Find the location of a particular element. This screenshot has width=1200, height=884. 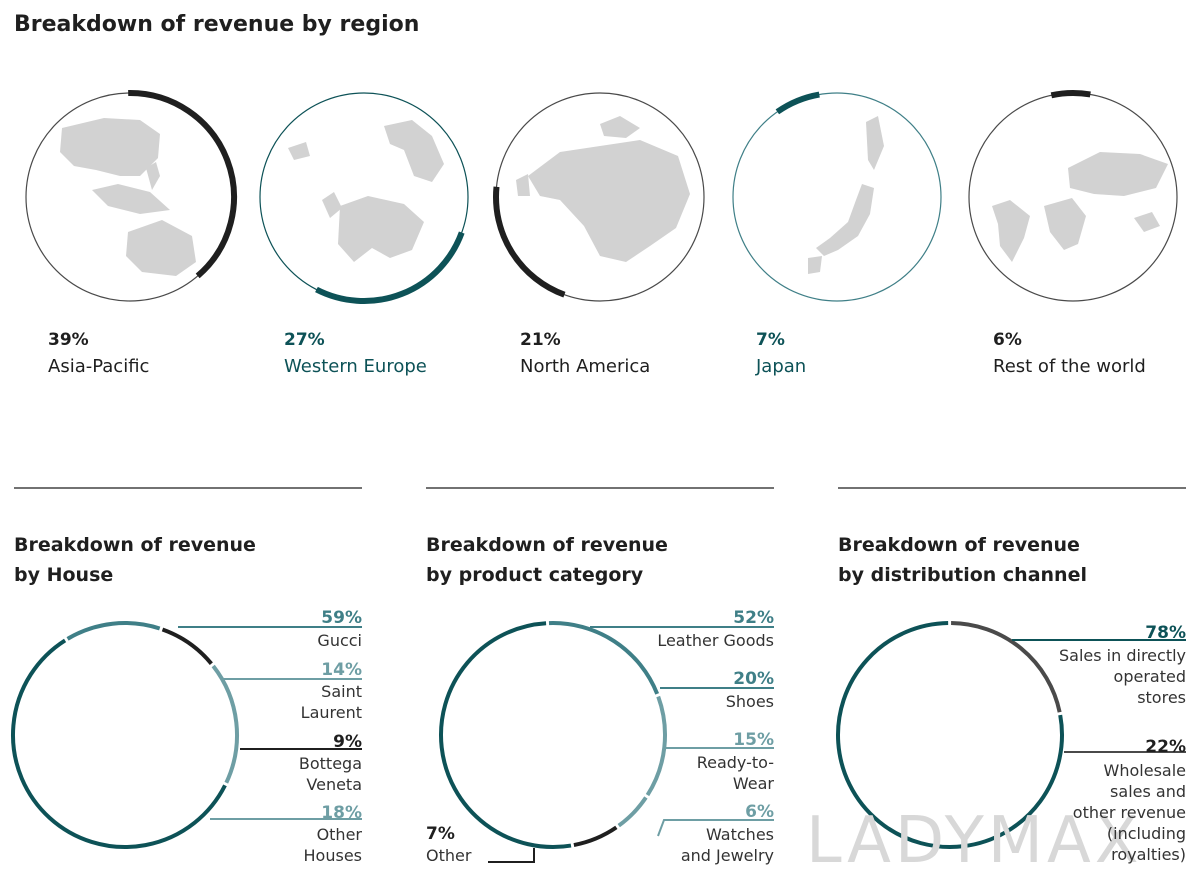

region-label-asia-pacific: Asia-Pacific is located at coordinates (98, 366).